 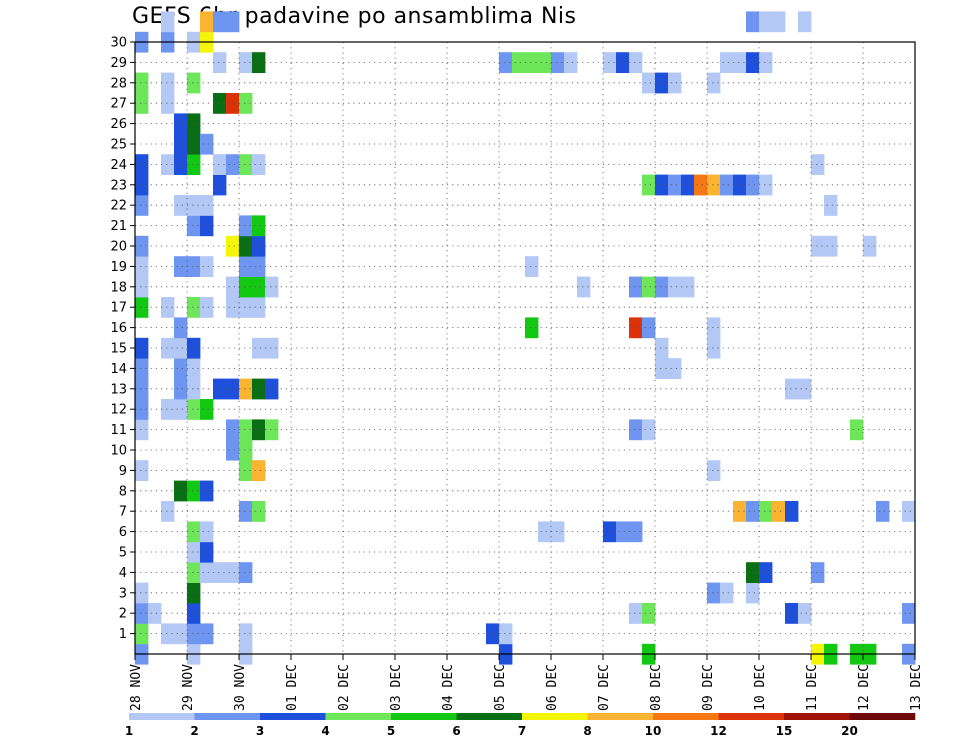 What do you see at coordinates (864, 687) in the screenshot?
I see `x-tick-label: 12 DEC` at bounding box center [864, 687].